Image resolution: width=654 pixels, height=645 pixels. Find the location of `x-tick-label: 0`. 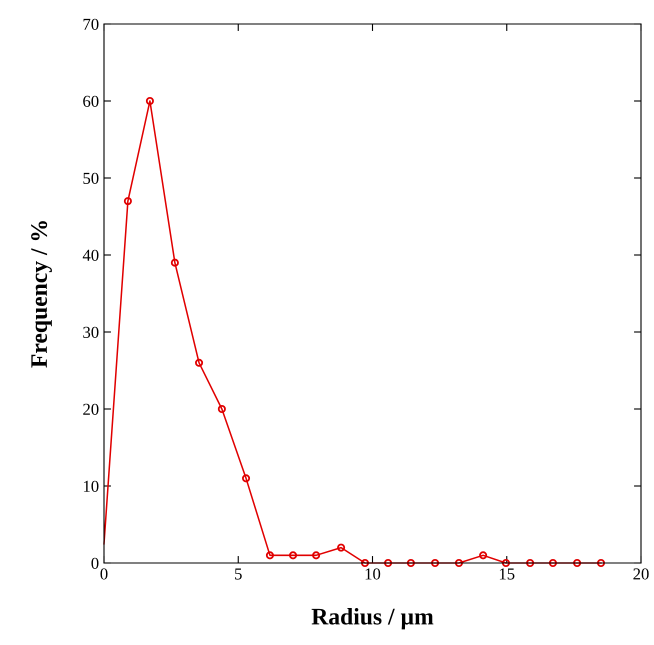

x-tick-label: 0 is located at coordinates (104, 574).